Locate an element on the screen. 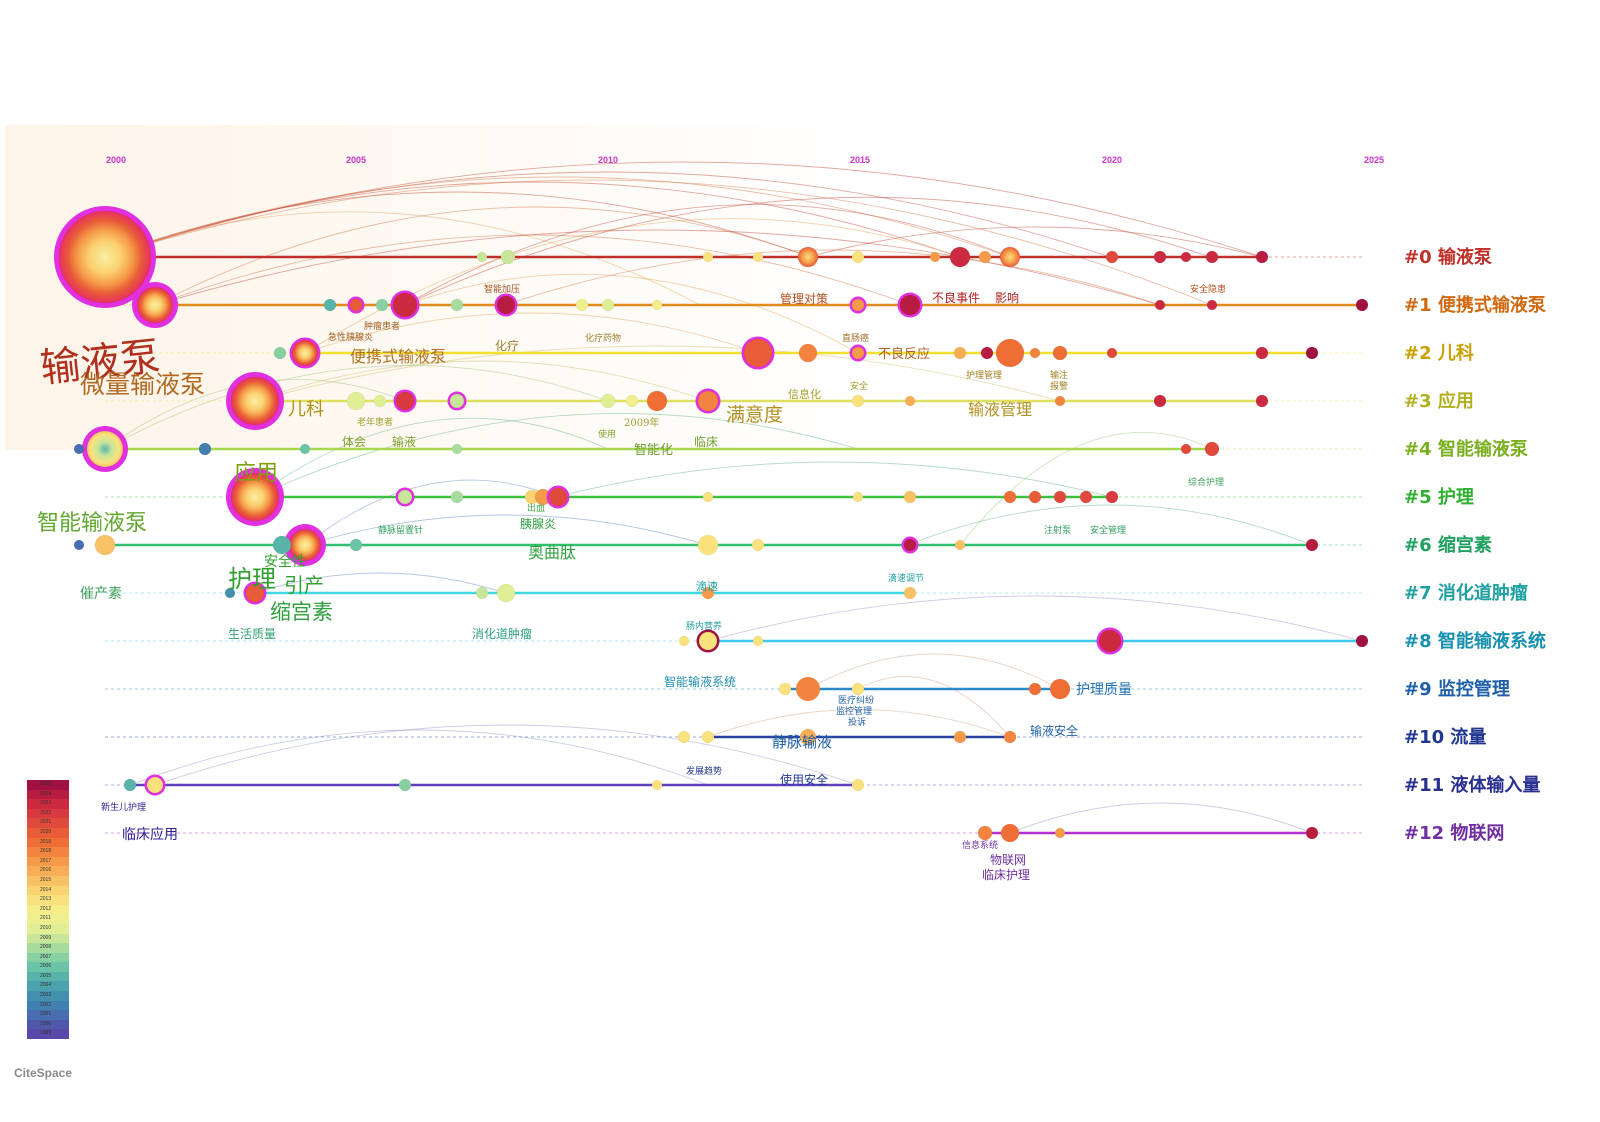 The height and width of the screenshot is (1122, 1600). cluster-label: #1 便携式输液泵 is located at coordinates (1475, 305).